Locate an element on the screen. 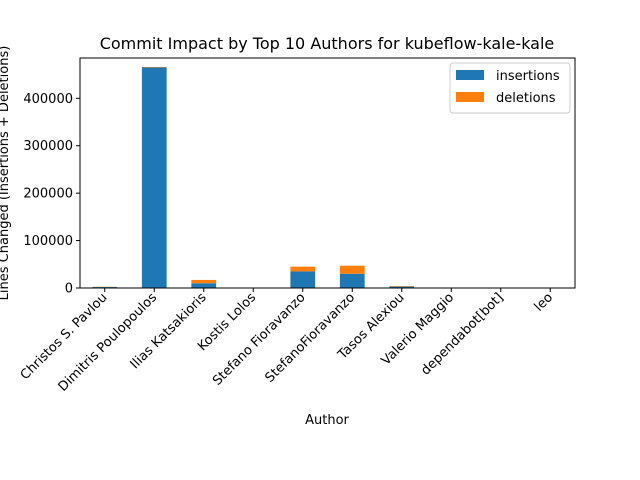 The width and height of the screenshot is (640, 480). y-tick-label: 400000 is located at coordinates (48, 99).